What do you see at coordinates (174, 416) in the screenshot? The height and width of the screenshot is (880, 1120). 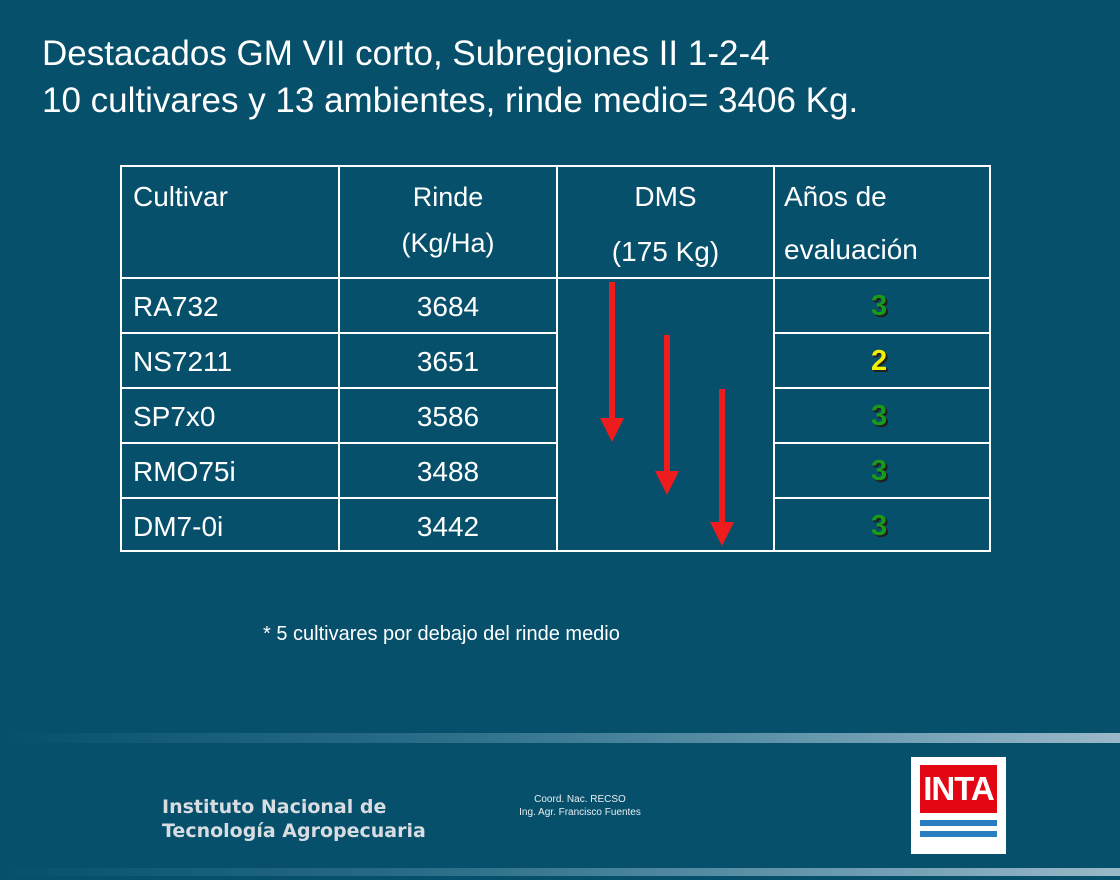 I see `cell-cultivar: SP7x0` at bounding box center [174, 416].